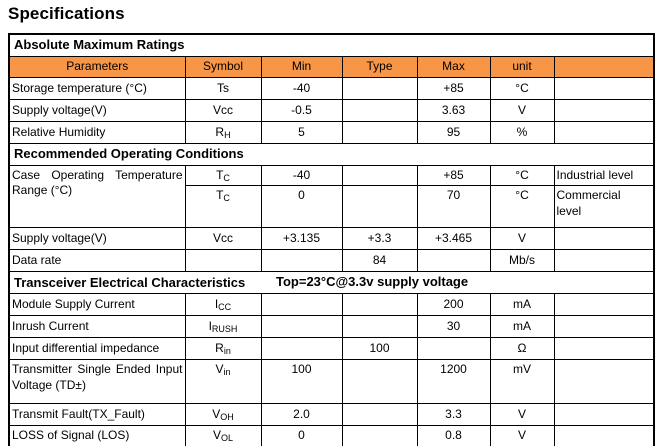  Describe the element at coordinates (97, 261) in the screenshot. I see `param-cell: Data rate` at that location.